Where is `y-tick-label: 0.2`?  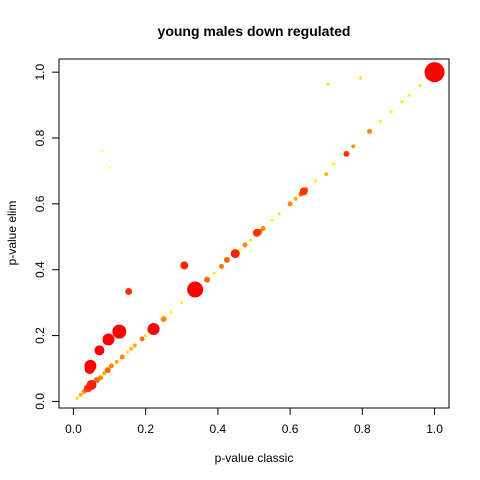
y-tick-label: 0.2 is located at coordinates (40, 335).